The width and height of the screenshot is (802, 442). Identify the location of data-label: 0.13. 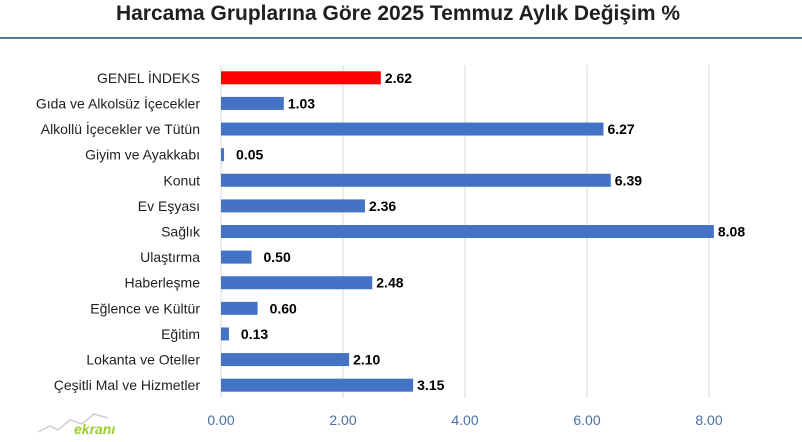
(254, 334).